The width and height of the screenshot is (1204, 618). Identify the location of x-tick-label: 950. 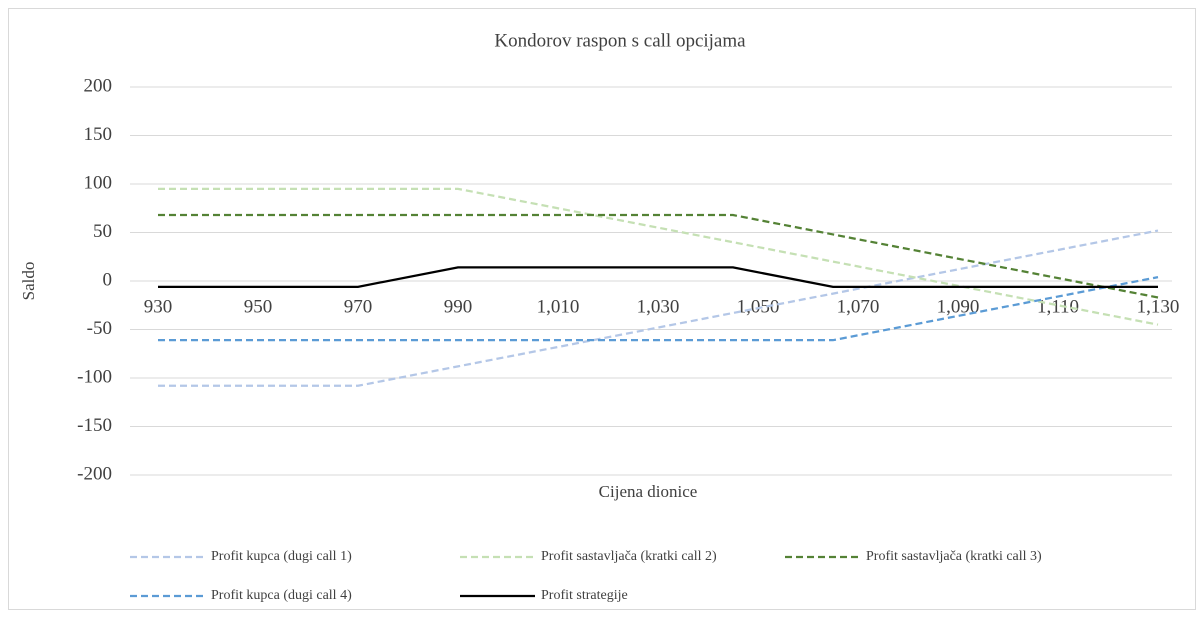
(258, 306).